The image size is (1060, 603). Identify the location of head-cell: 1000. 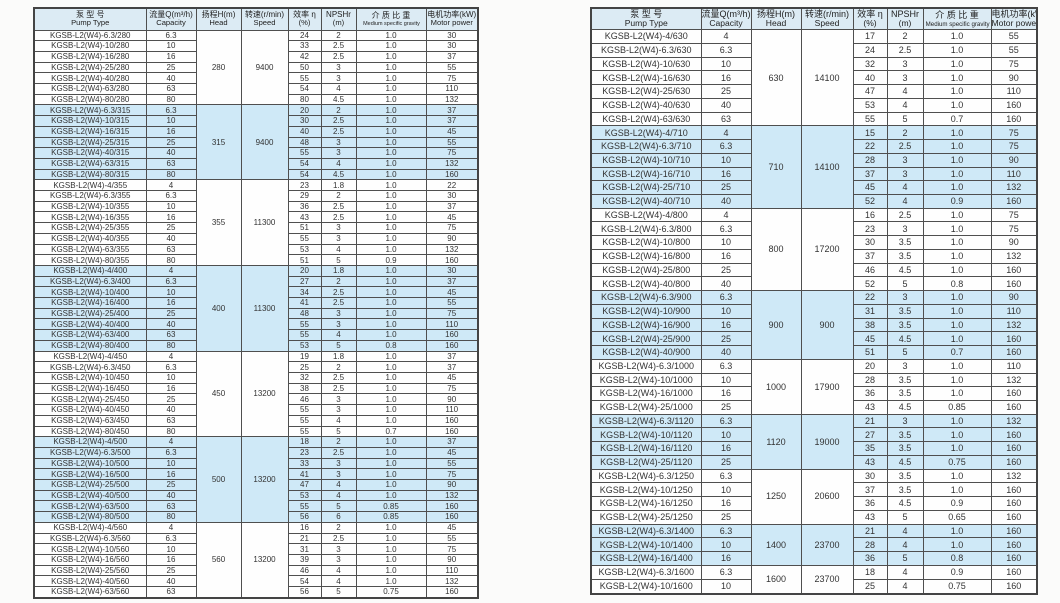
(776, 386).